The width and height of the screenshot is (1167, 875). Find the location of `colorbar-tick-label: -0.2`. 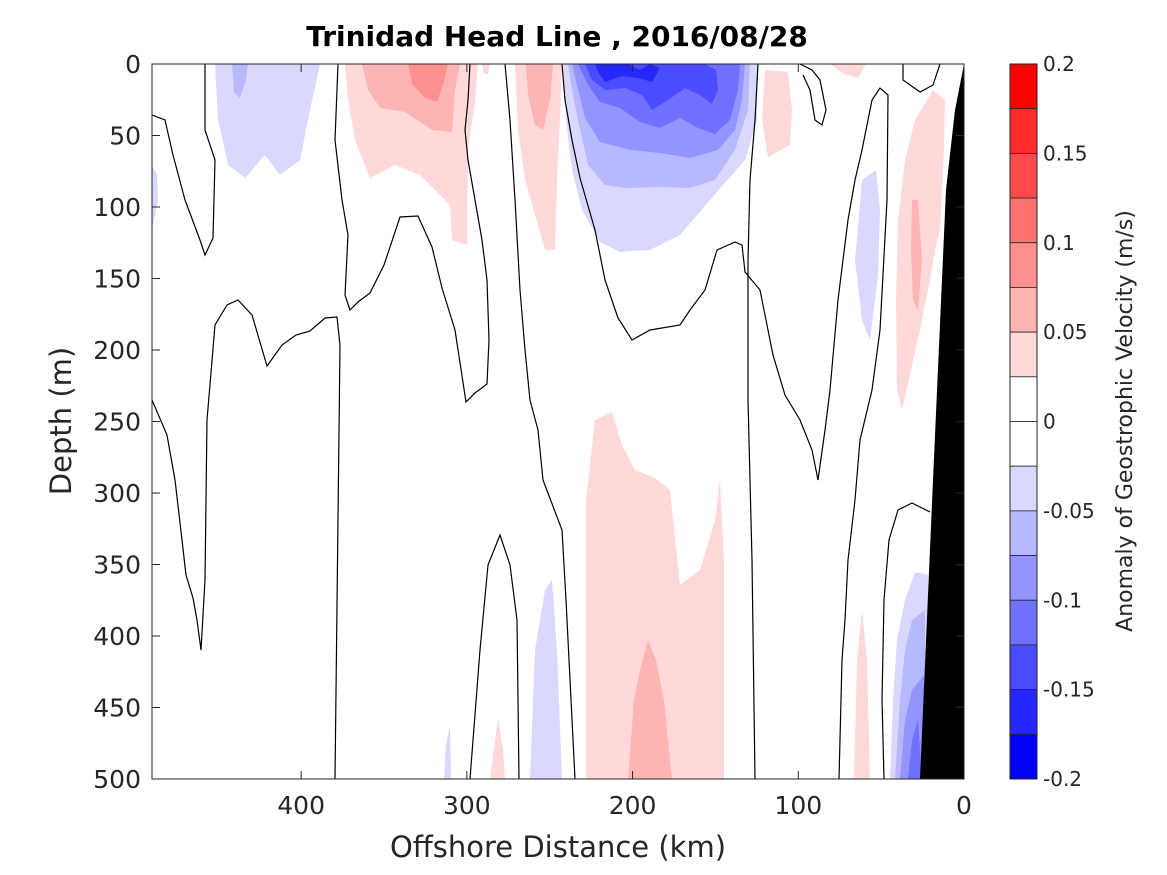

colorbar-tick-label: -0.2 is located at coordinates (1062, 779).